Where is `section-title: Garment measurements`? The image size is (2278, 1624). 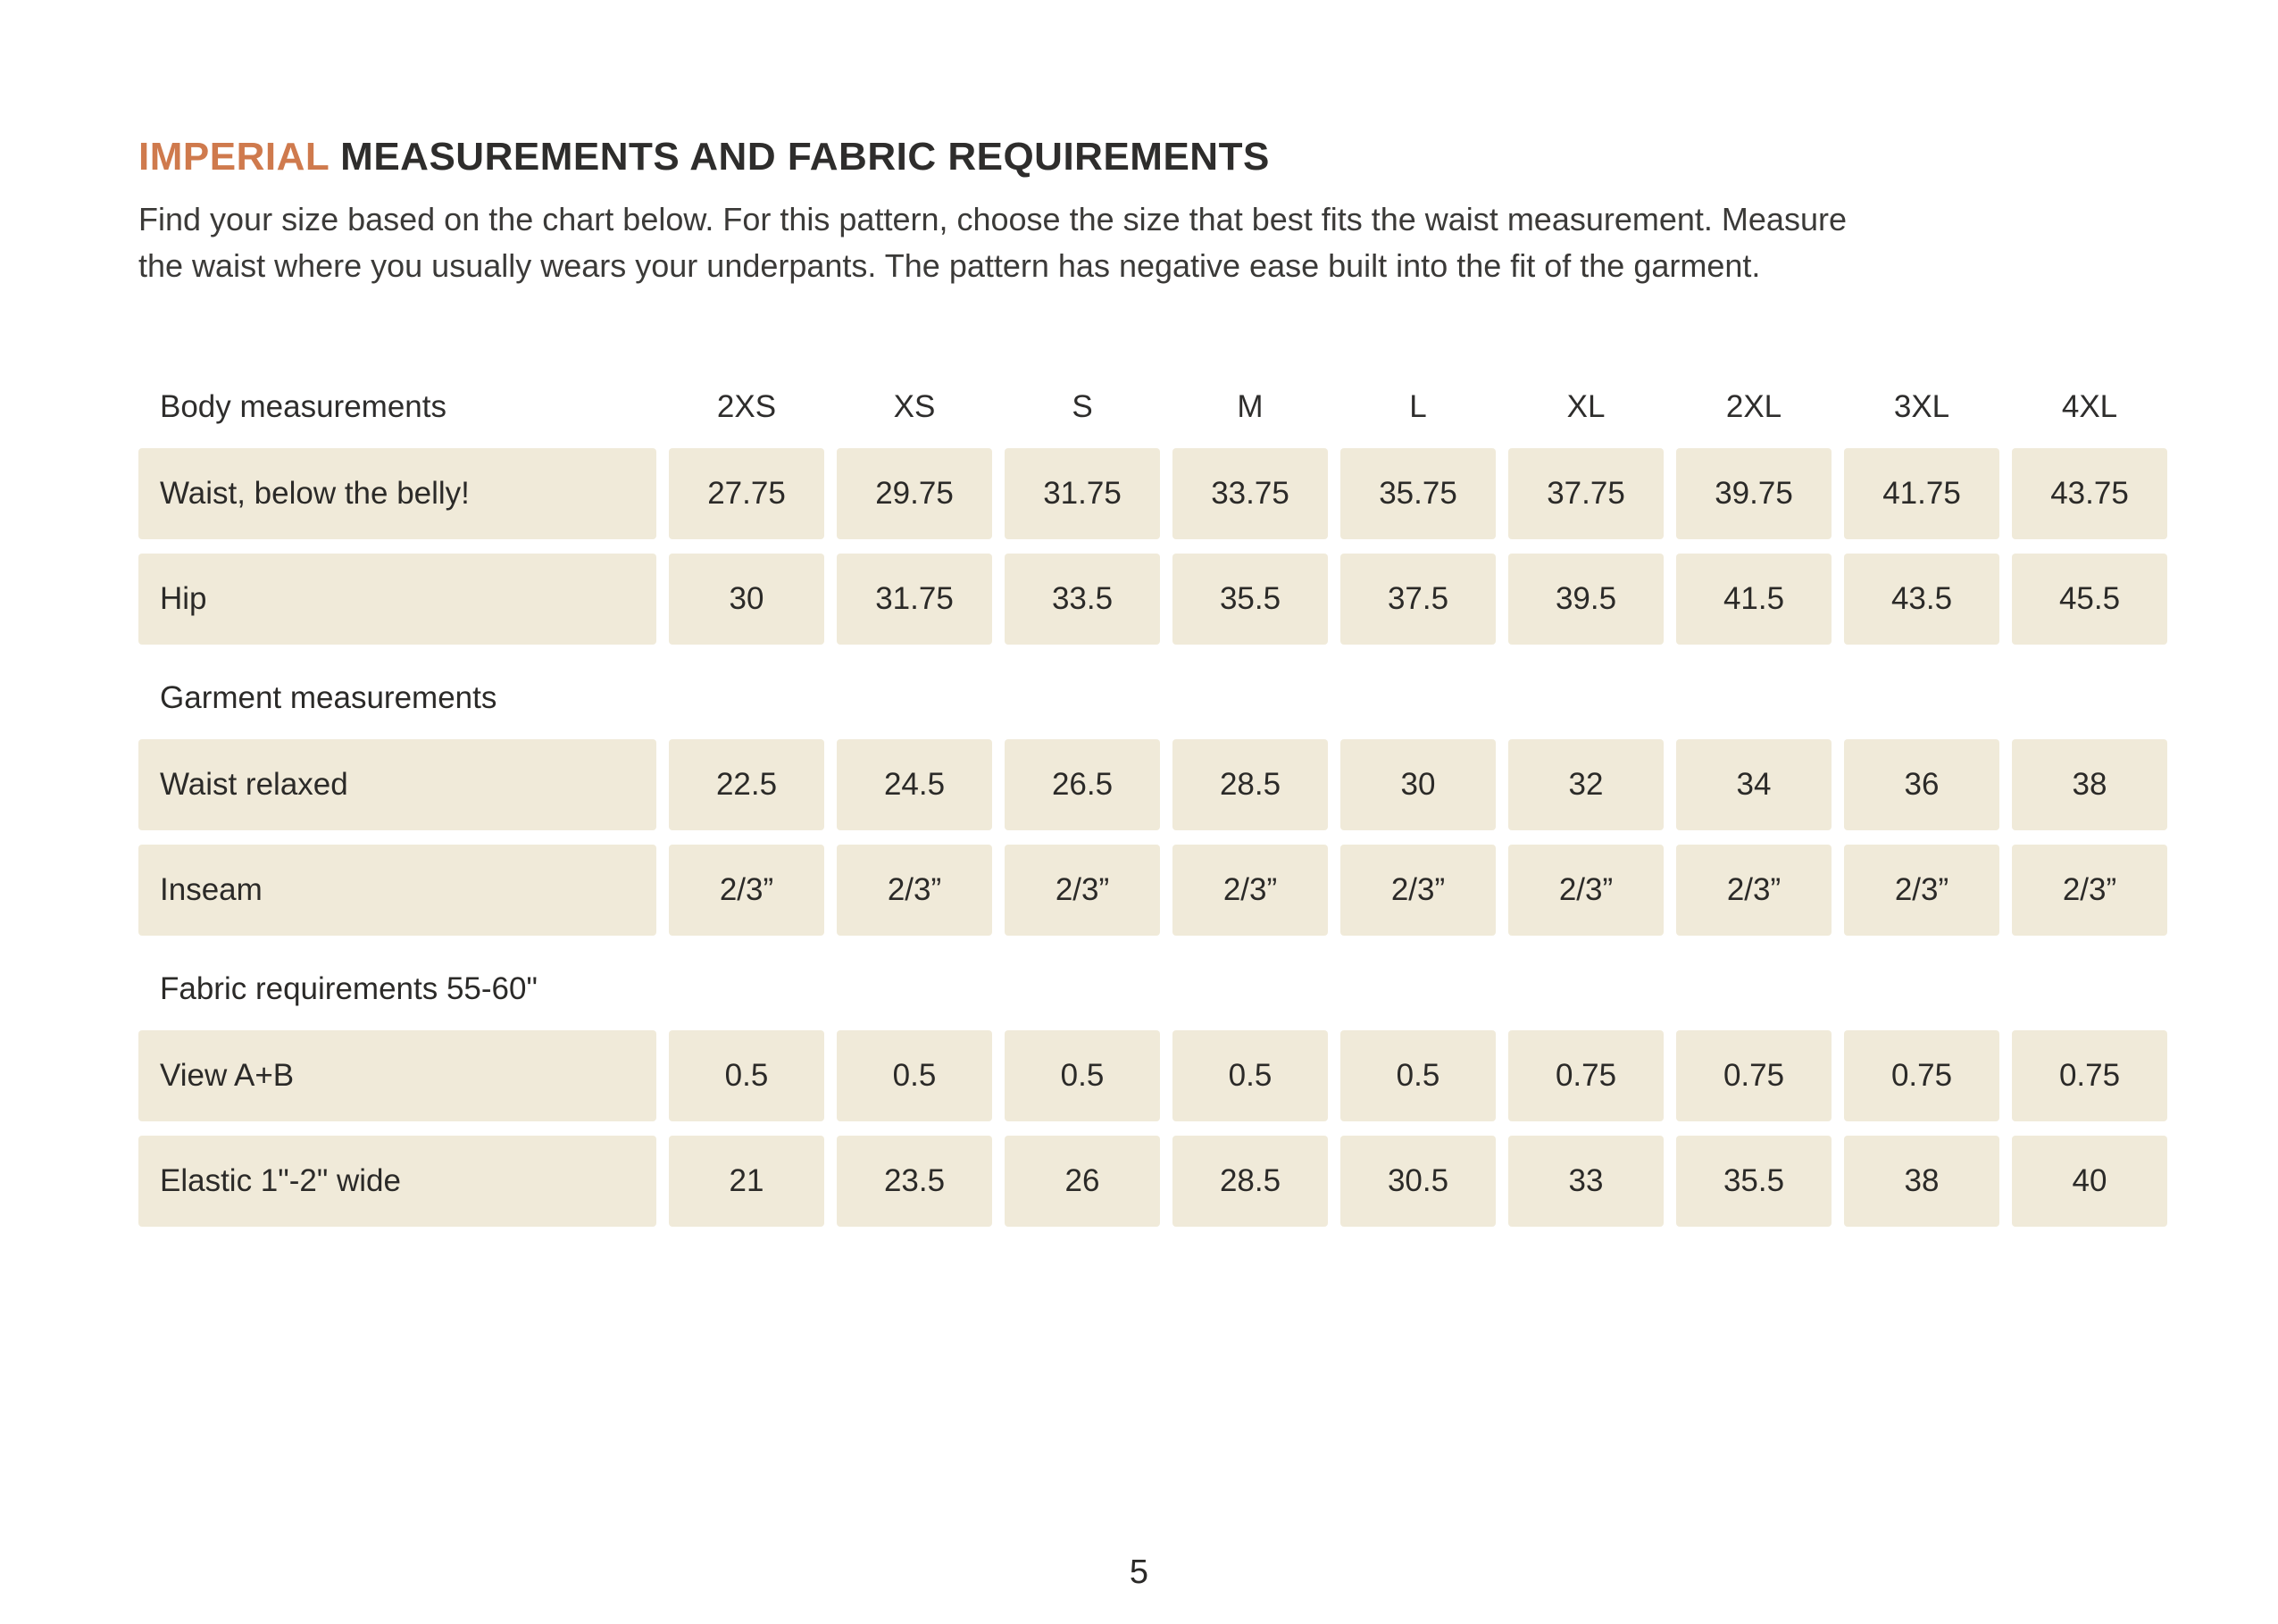
section-title: Garment measurements is located at coordinates (328, 698).